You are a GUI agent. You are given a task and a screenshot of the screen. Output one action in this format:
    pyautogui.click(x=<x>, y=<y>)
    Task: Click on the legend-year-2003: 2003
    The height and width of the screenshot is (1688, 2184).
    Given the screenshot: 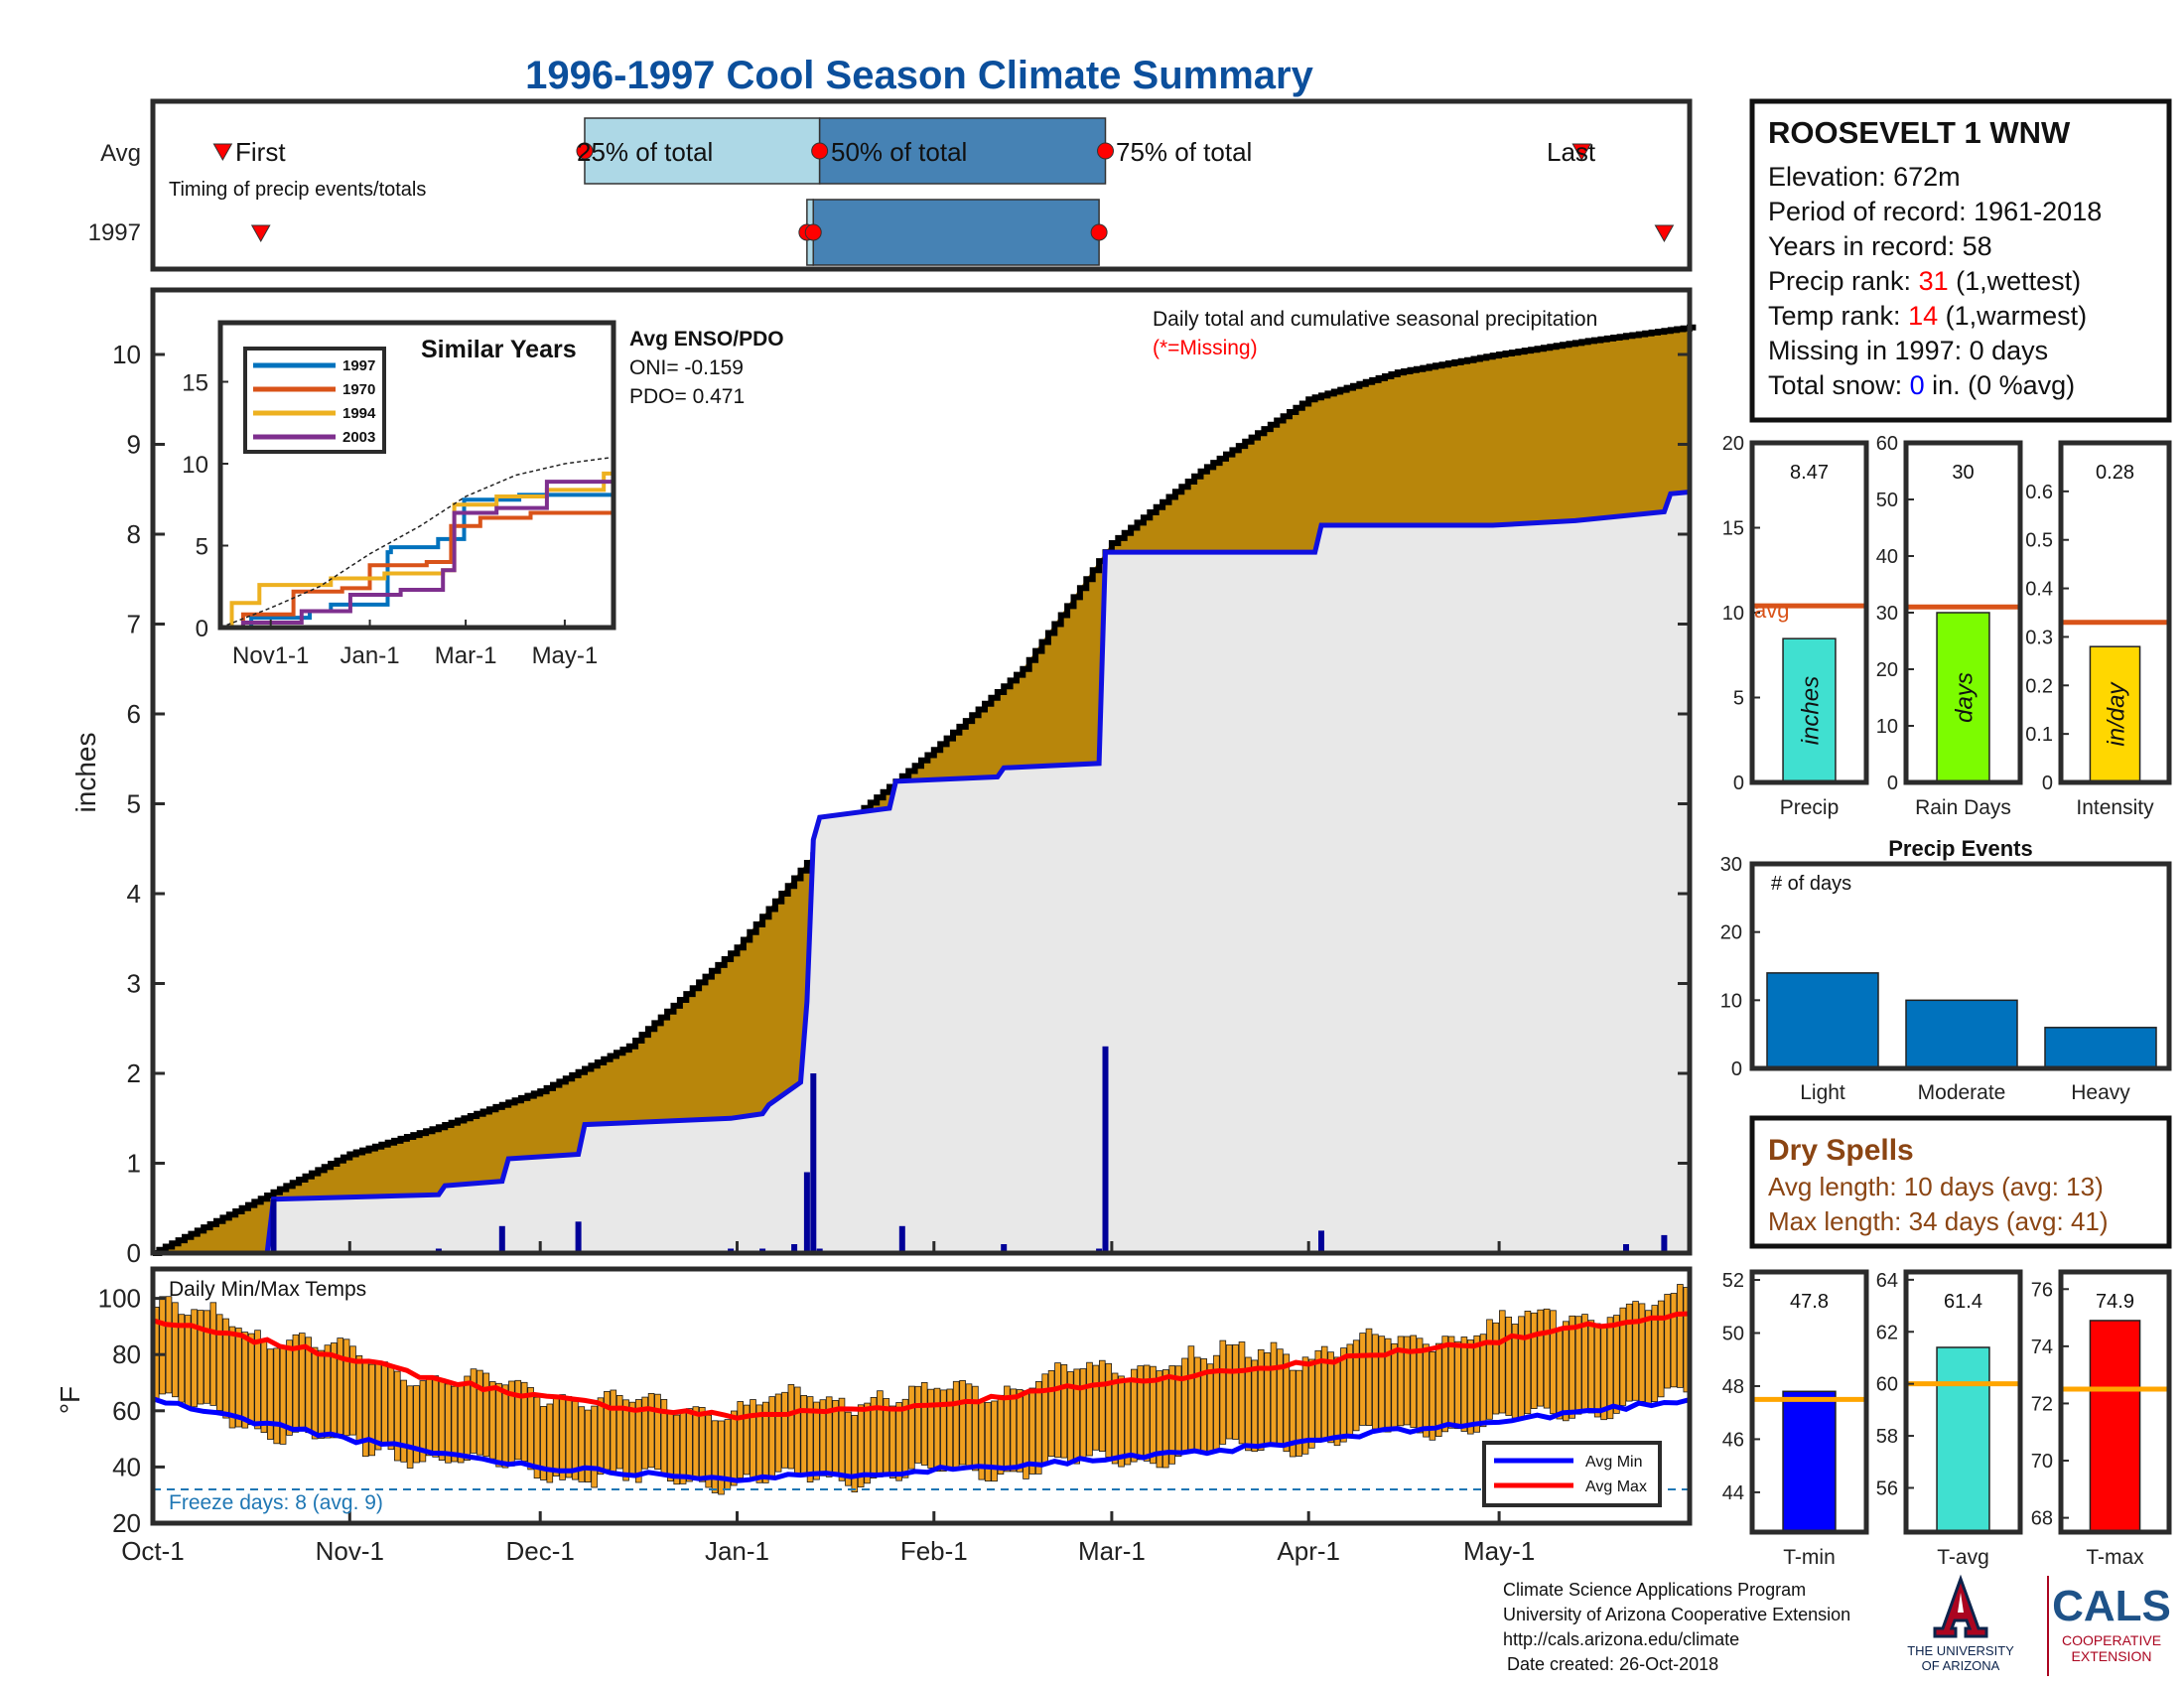 What is the action you would take?
    pyautogui.click(x=358, y=437)
    